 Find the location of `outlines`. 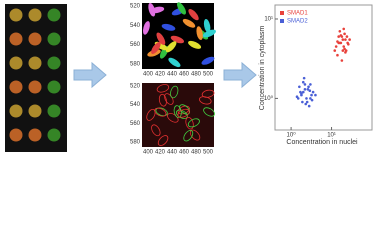

outlines is located at coordinates (180, 115).